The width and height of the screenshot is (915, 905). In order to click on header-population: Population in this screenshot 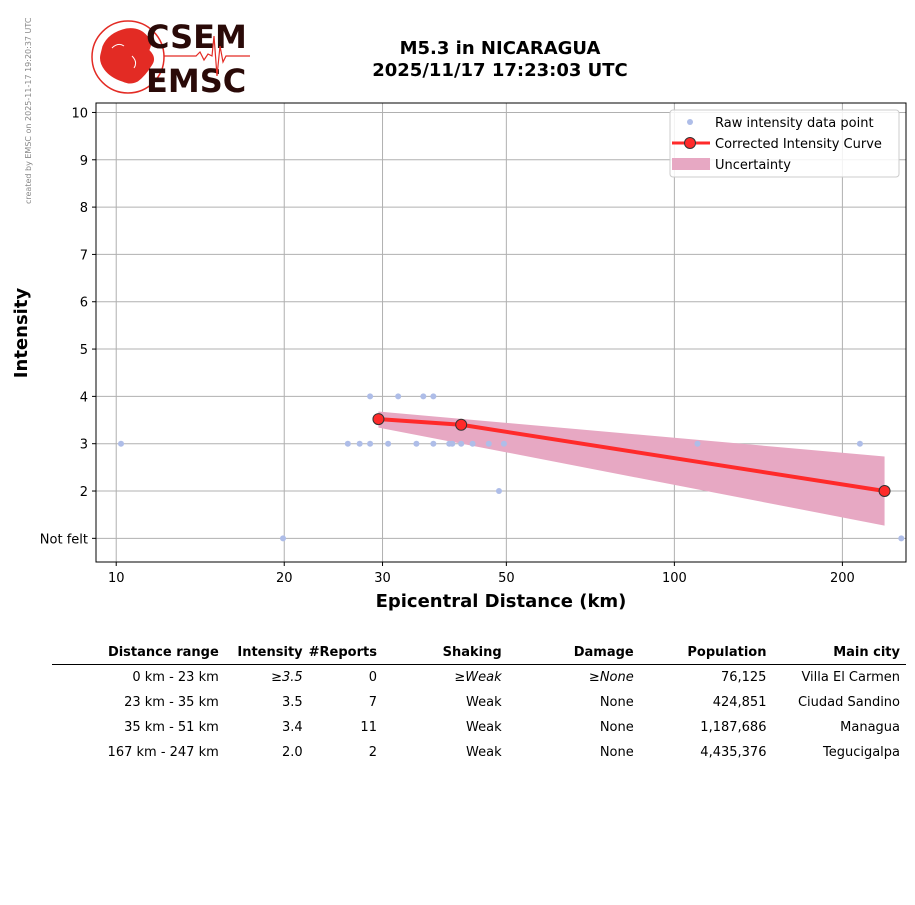, I will do `click(727, 652)`.